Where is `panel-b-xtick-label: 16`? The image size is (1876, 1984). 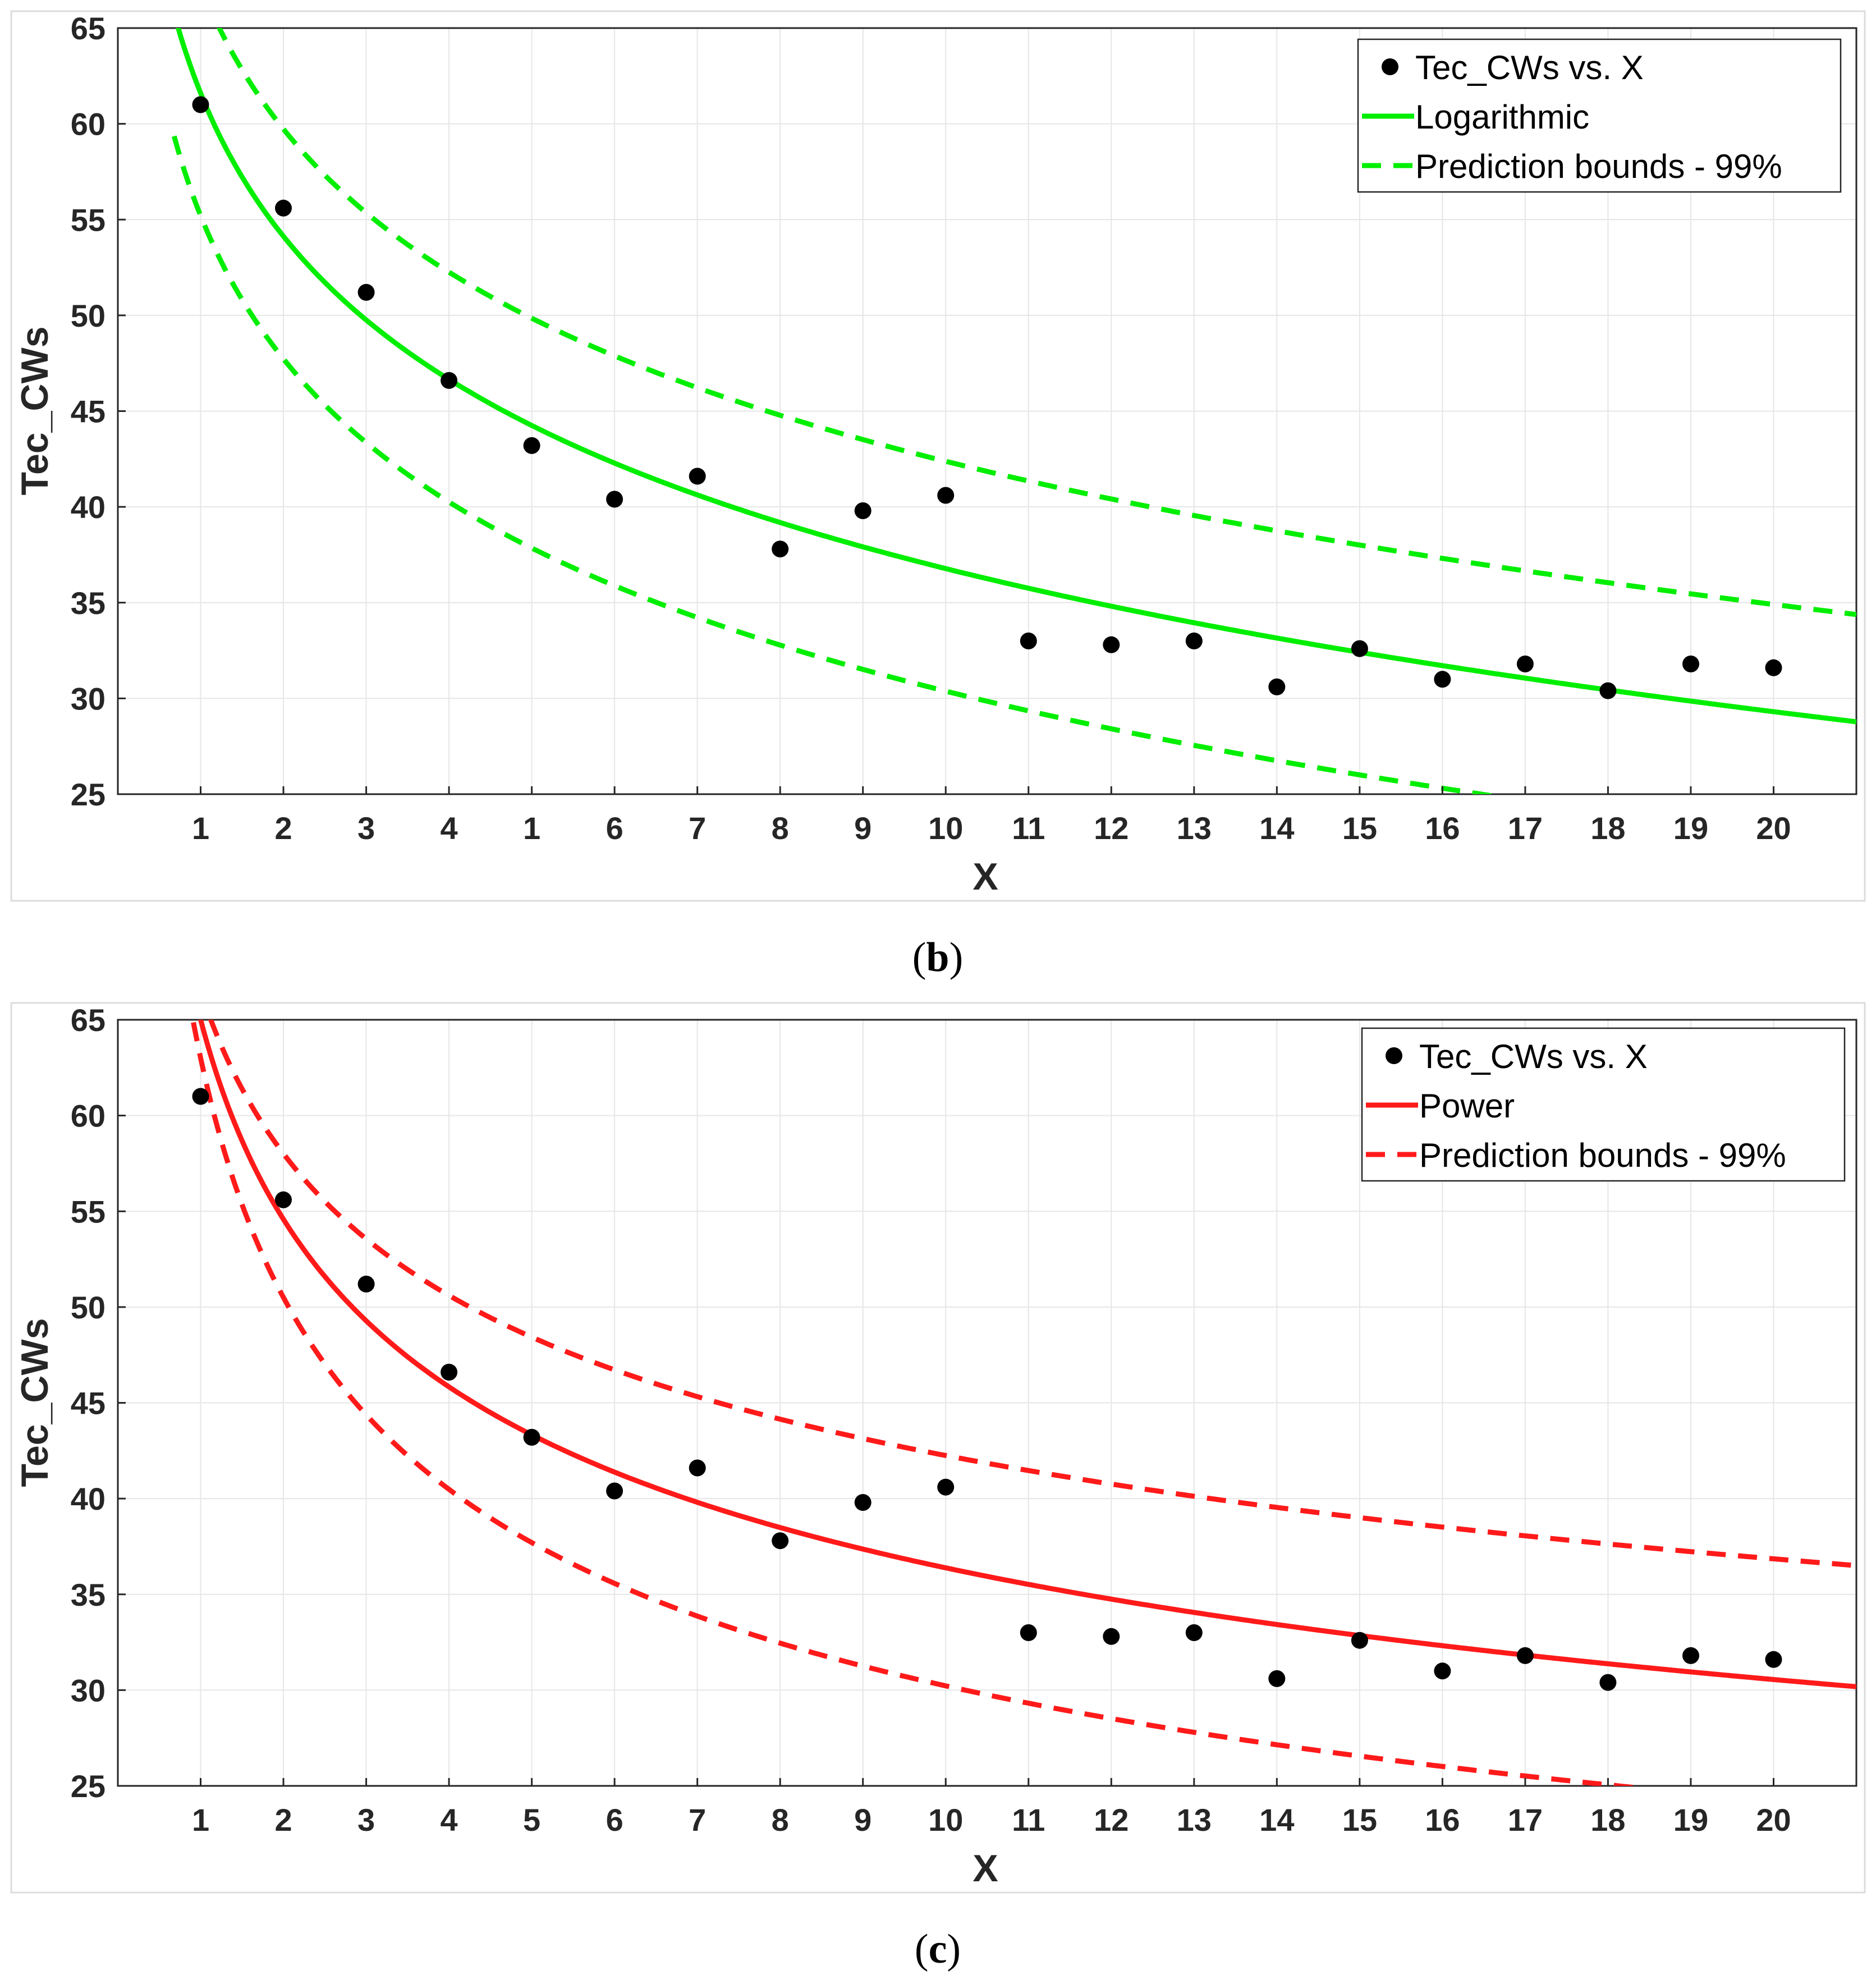 panel-b-xtick-label: 16 is located at coordinates (1443, 828).